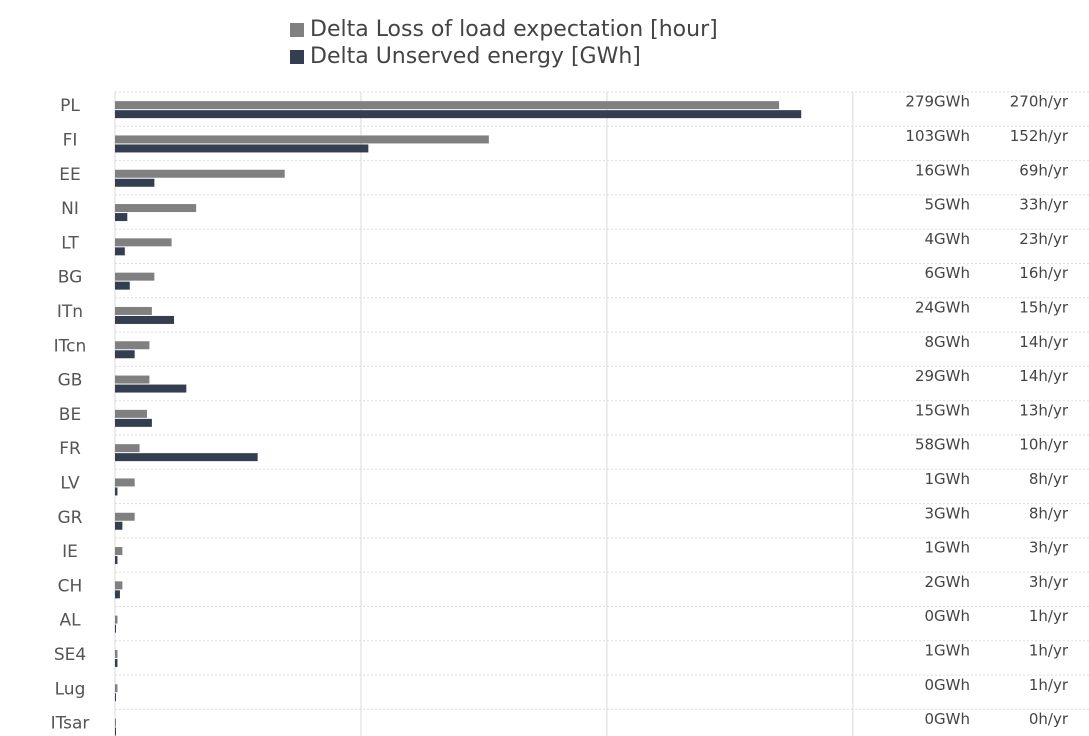 The width and height of the screenshot is (1089, 736). I want to click on y-tick-label: IE, so click(70, 552).